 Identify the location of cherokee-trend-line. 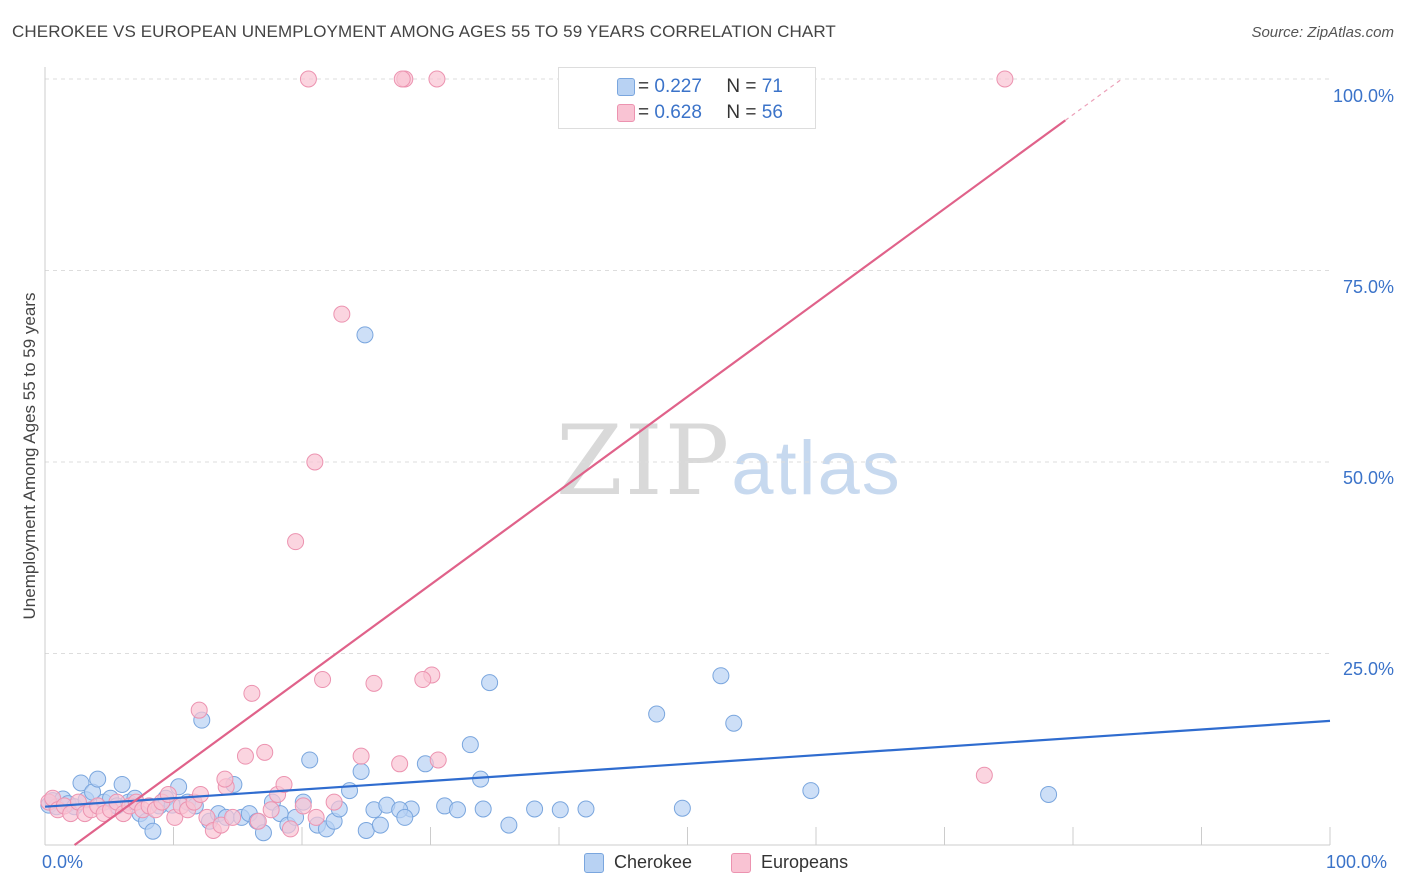
(687, 763).